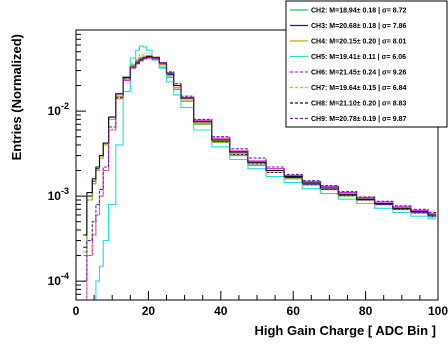 The height and width of the screenshot is (351, 448). Describe the element at coordinates (359, 42) in the screenshot. I see `legend-entry-label: CH4: M=20.15± 0.20 | σ= 8.01` at that location.